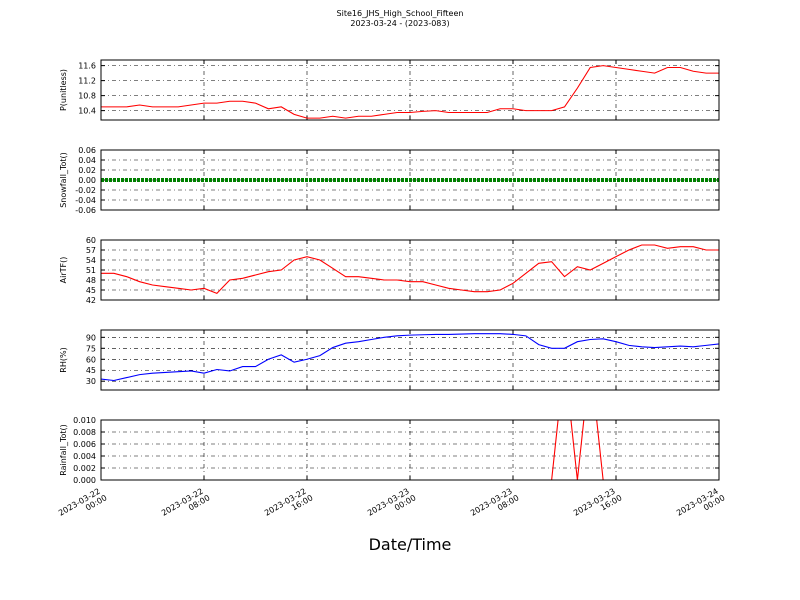  What do you see at coordinates (91, 270) in the screenshot?
I see `y-tick-label: 51` at bounding box center [91, 270].